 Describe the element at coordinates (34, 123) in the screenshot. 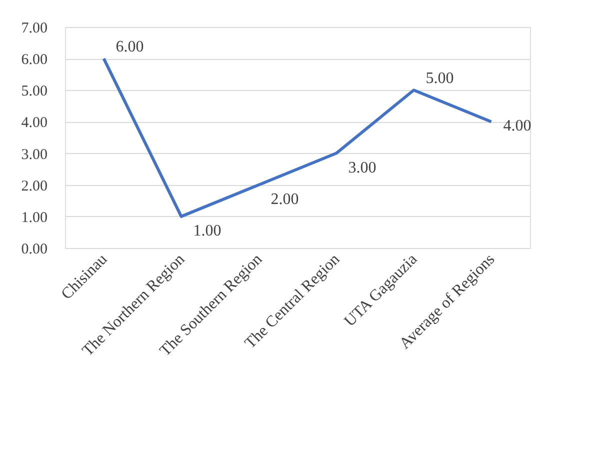

I see `y-tick-label: 4.00` at that location.